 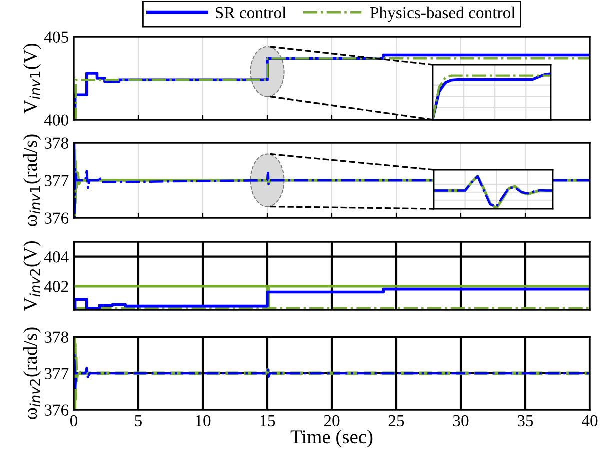 What do you see at coordinates (461, 421) in the screenshot?
I see `x-tick-label: 30` at bounding box center [461, 421].